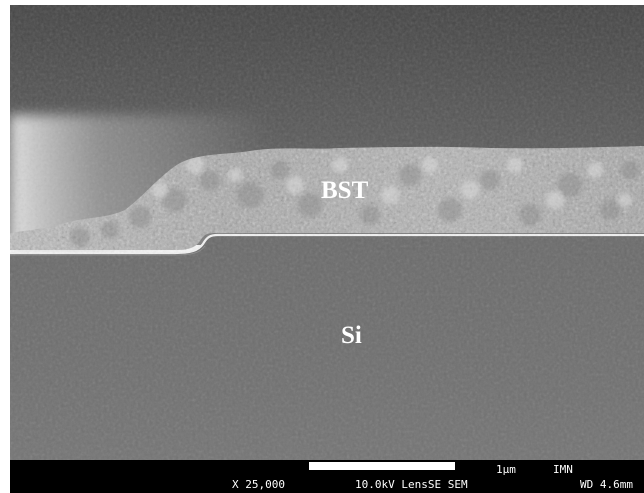 Image resolution: width=644 pixels, height=493 pixels. What do you see at coordinates (606, 484) in the screenshot?
I see `working-distance-readout: WD 4.6mm` at bounding box center [606, 484].